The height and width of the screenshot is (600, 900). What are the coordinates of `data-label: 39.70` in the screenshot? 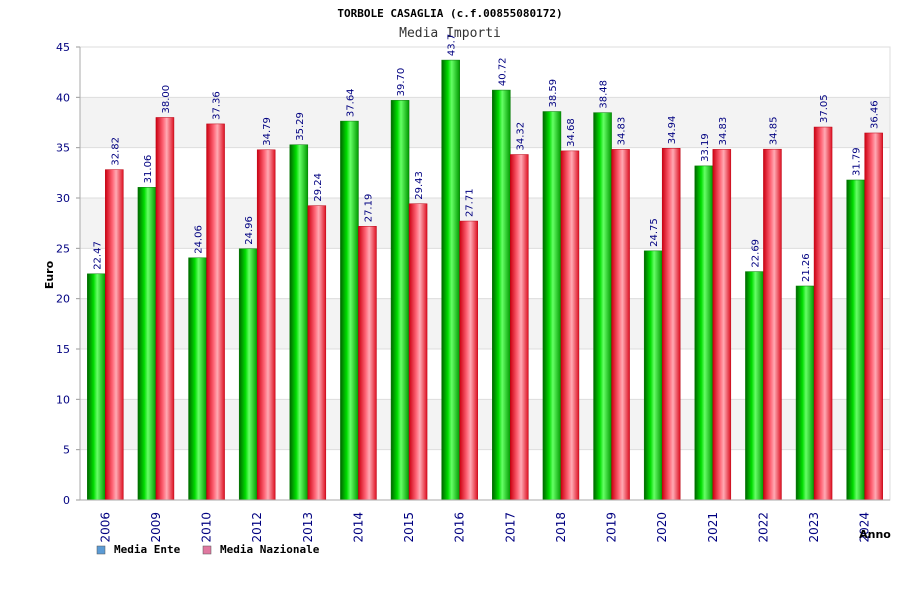 It's located at (401, 82).